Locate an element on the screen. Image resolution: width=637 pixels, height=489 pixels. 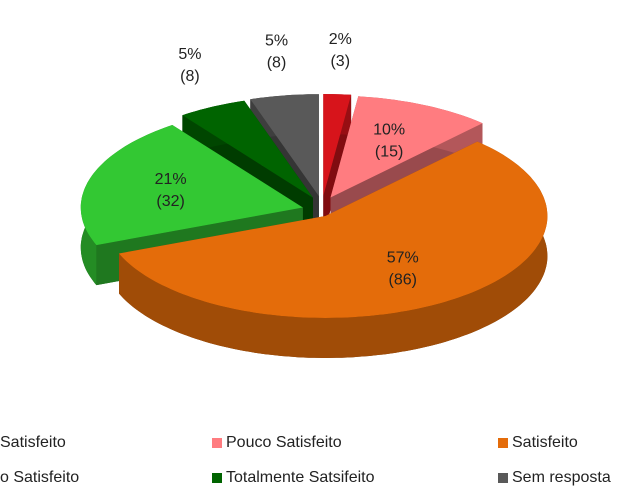
legend-label: Pouco Satisfeito is located at coordinates (284, 442).